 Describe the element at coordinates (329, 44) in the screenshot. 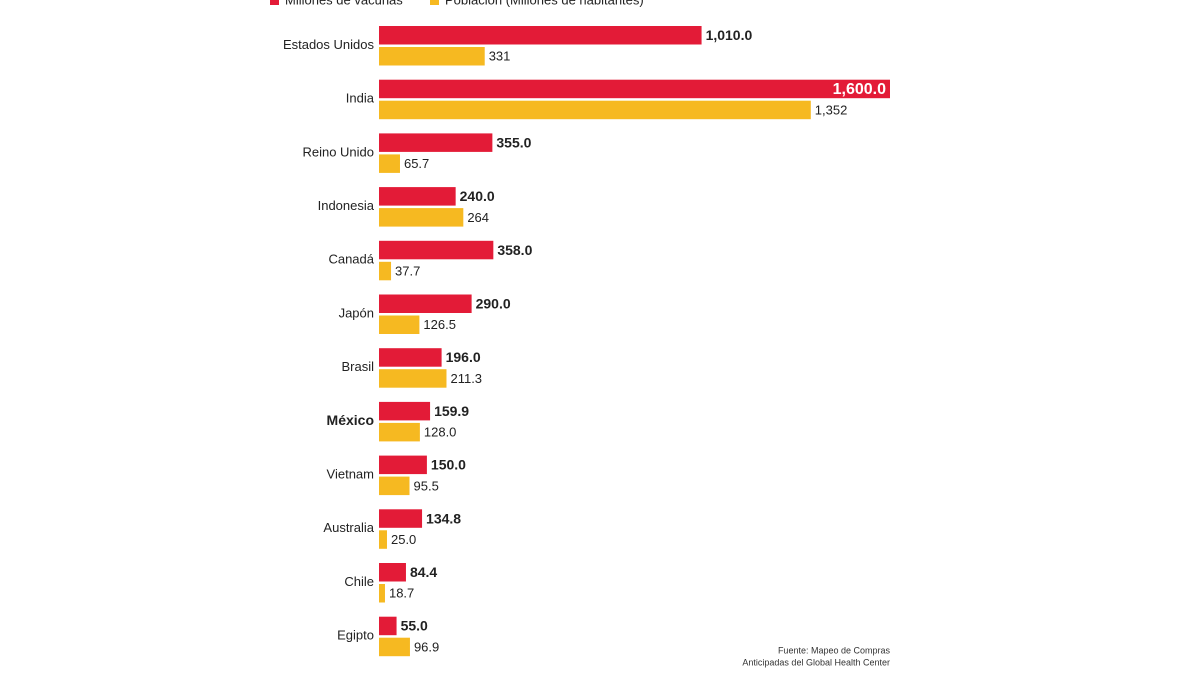

I see `category-label: Estados Unidos` at that location.